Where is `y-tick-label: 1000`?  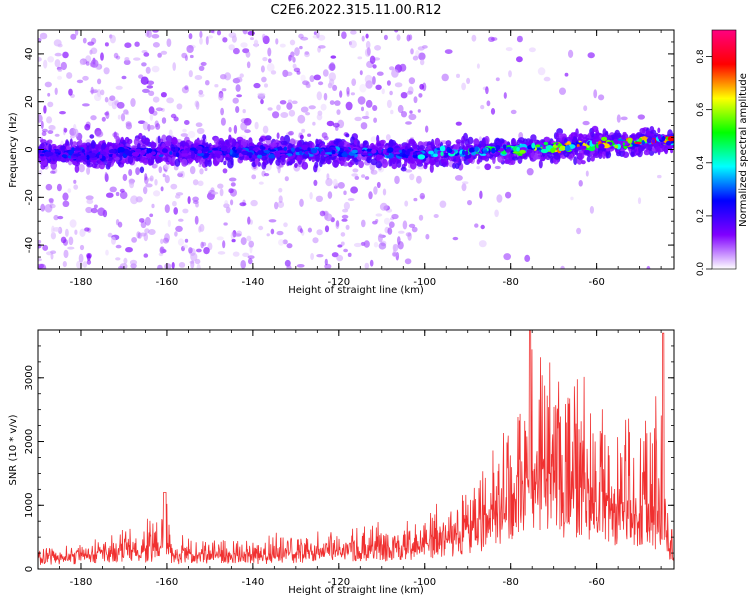
y-tick-label: 1000 is located at coordinates (29, 505).